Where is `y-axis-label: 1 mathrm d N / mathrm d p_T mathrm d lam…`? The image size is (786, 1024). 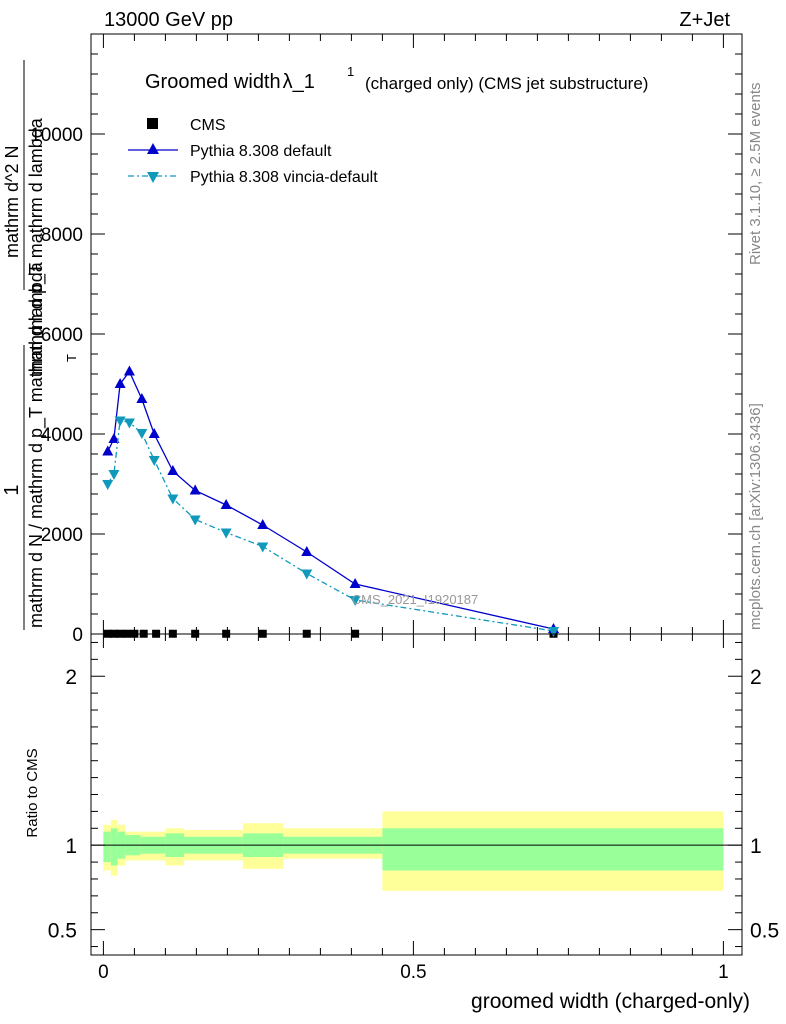
y-axis-label: 1 mathrm d N / mathrm d p_T mathrm d lam… is located at coordinates (40, 345).